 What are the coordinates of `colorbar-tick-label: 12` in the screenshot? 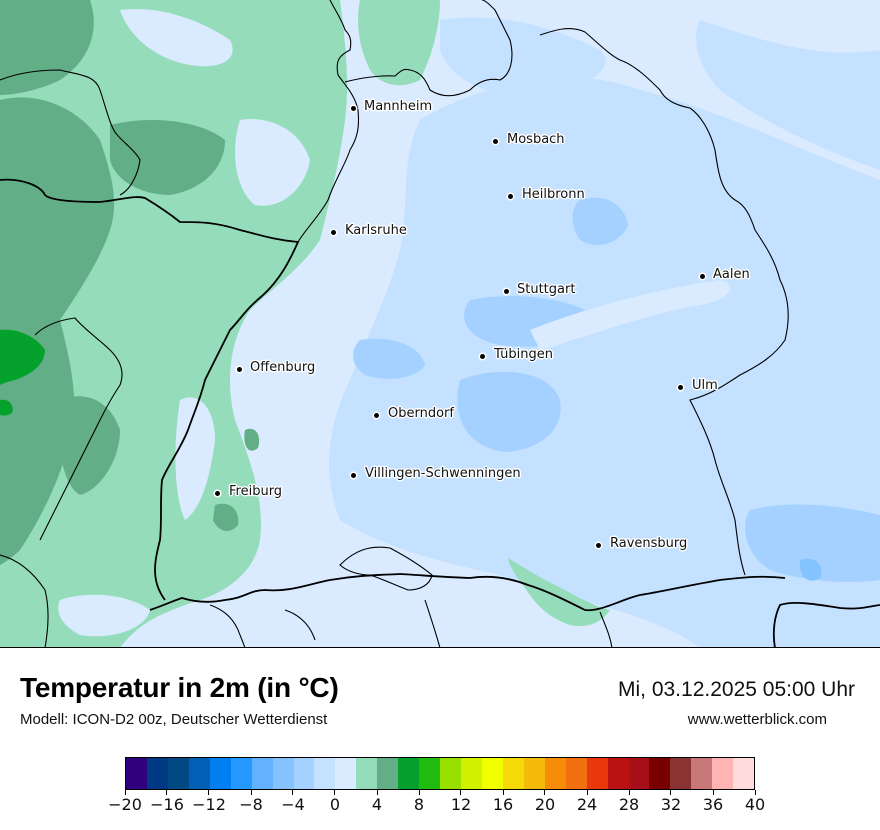 It's located at (461, 804).